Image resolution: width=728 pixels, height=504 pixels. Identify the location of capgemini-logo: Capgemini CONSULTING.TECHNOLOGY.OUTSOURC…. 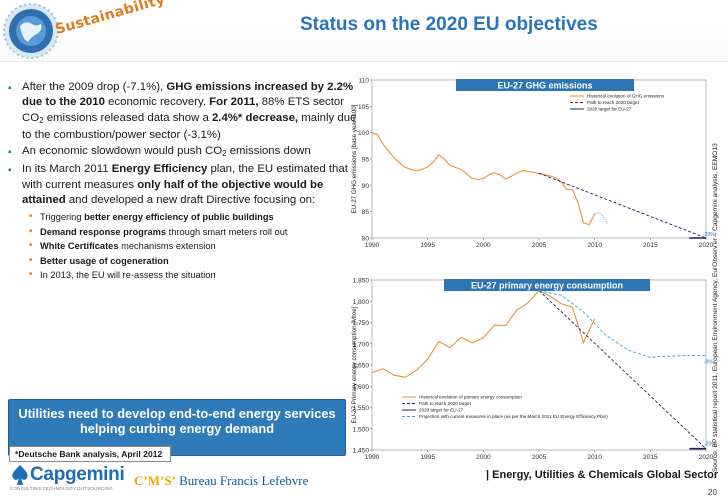
(67, 477).